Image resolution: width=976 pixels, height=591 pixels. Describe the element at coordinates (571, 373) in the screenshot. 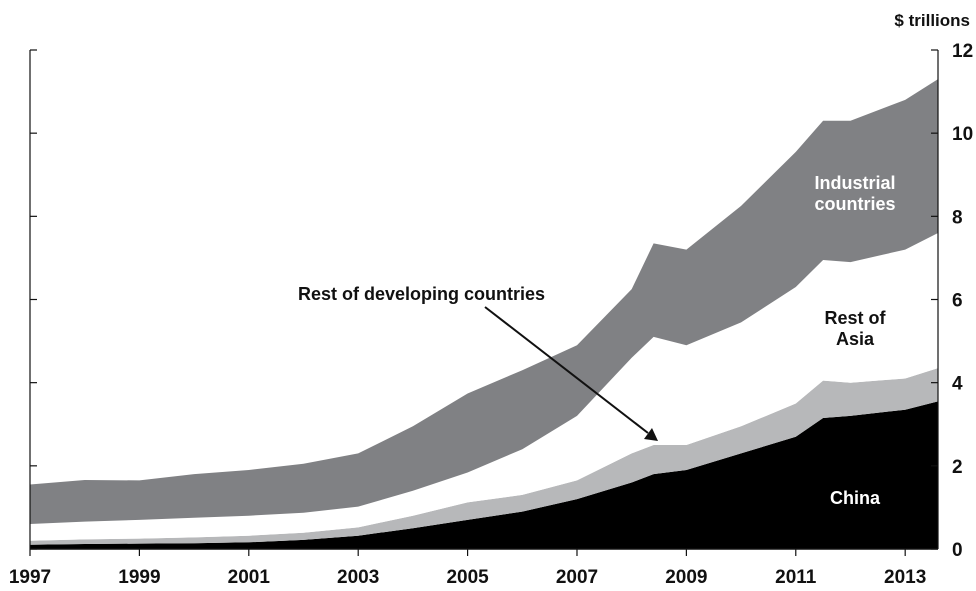

I see `annotation-arrow` at that location.